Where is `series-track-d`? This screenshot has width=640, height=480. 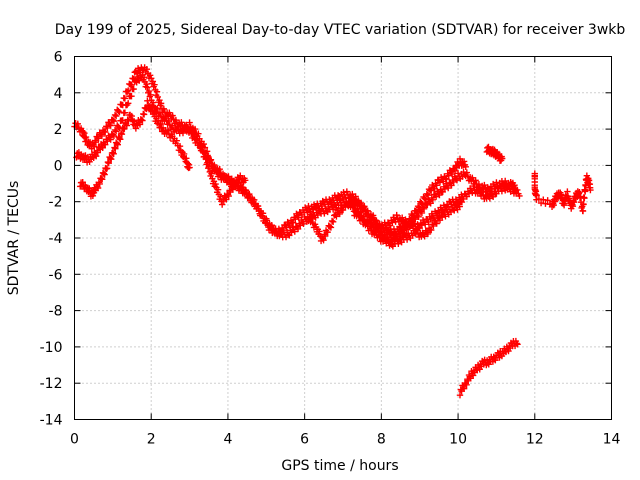
series-track-d is located at coordinates (217, 166).